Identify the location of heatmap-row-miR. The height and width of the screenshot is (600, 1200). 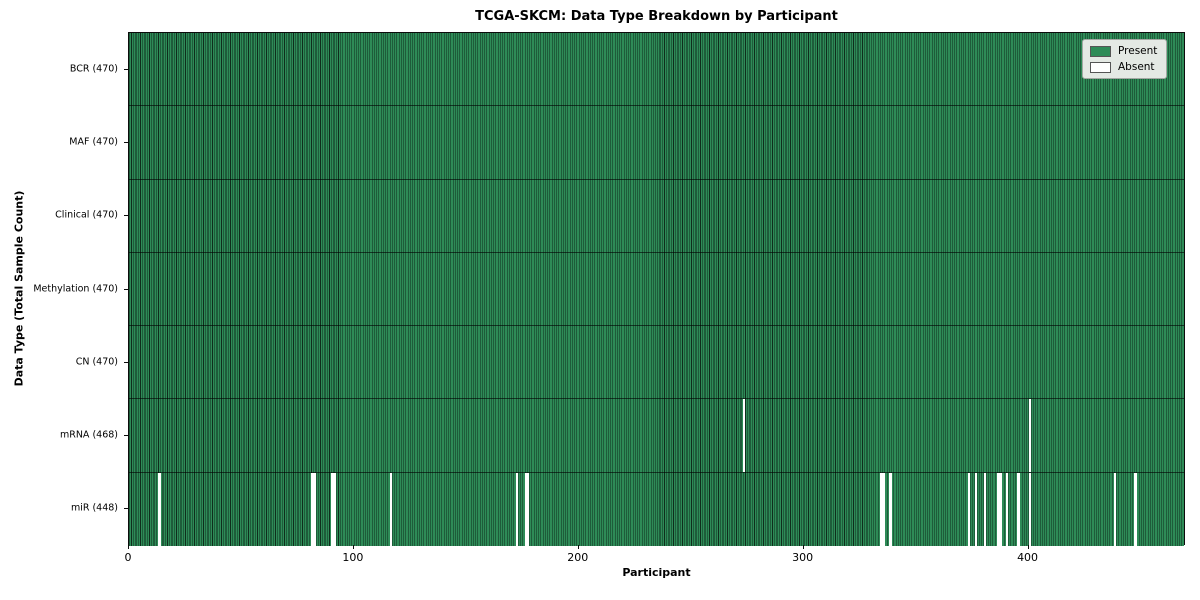
(656, 509).